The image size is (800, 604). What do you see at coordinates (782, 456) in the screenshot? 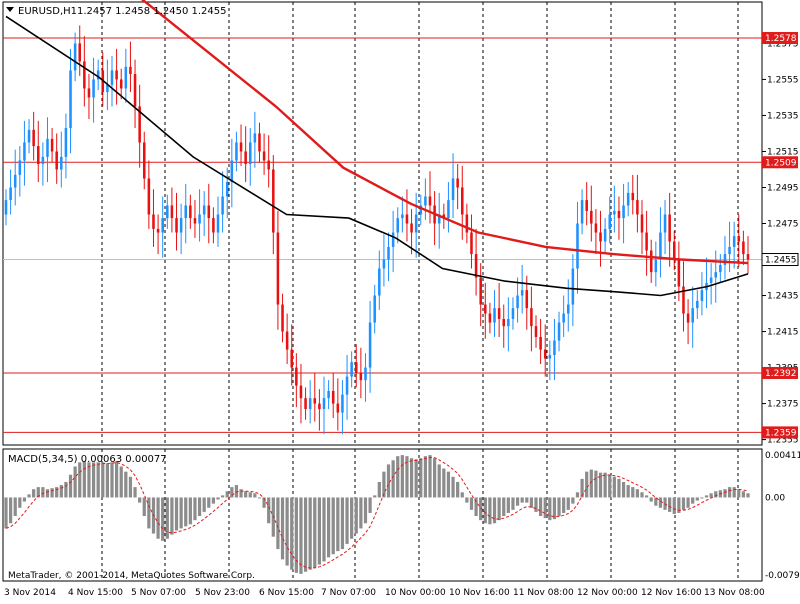
I see `macd-tick-label: 0.00411` at bounding box center [782, 456].